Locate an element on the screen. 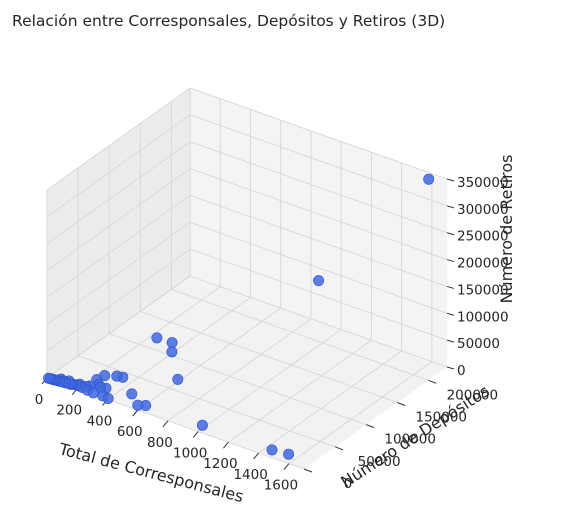 The image size is (564, 521). x-tick-label: 1600 is located at coordinates (281, 486).